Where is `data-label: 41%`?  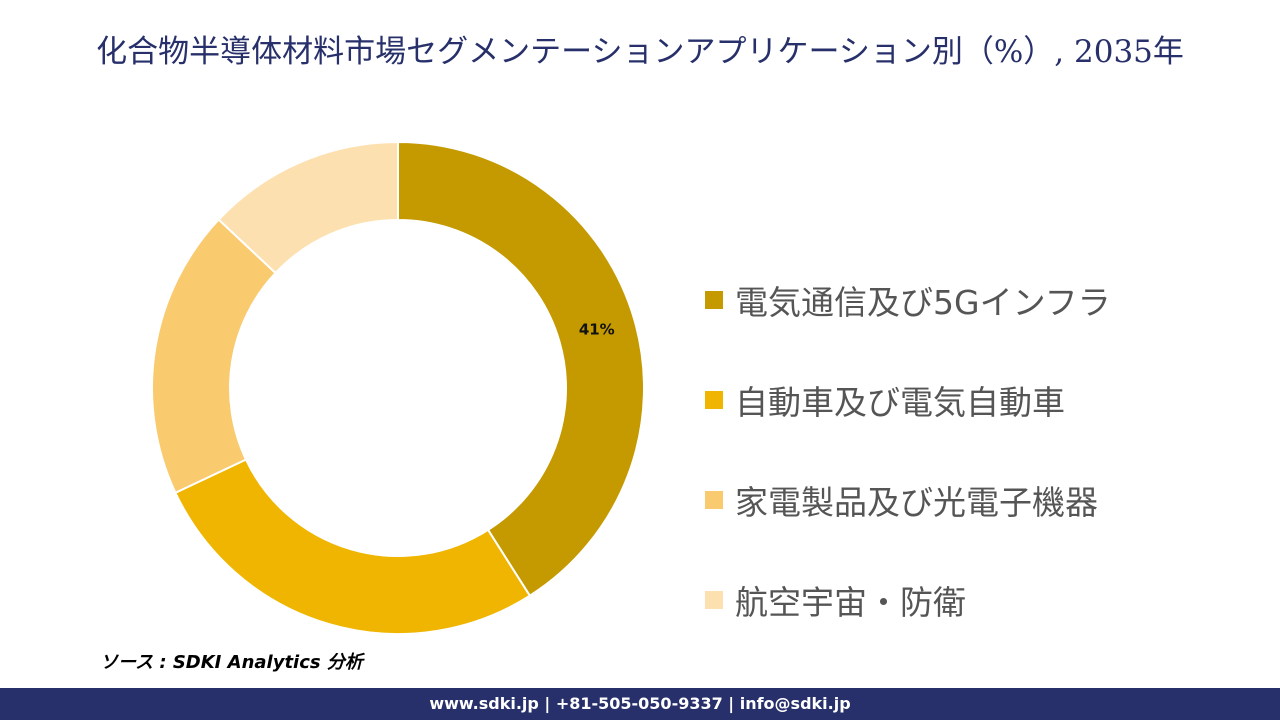
data-label: 41% is located at coordinates (597, 330).